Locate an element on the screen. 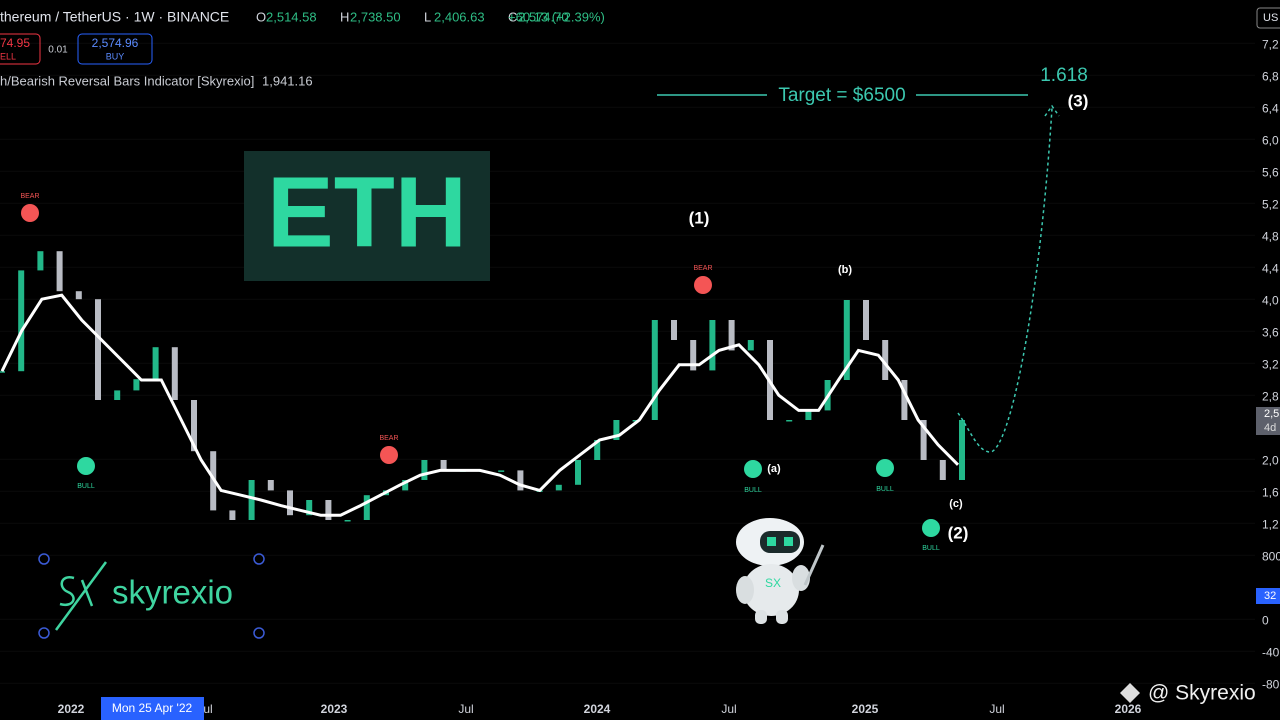 Image resolution: width=1280 pixels, height=720 pixels. y-tick-label: 4,4 is located at coordinates (1270, 268).